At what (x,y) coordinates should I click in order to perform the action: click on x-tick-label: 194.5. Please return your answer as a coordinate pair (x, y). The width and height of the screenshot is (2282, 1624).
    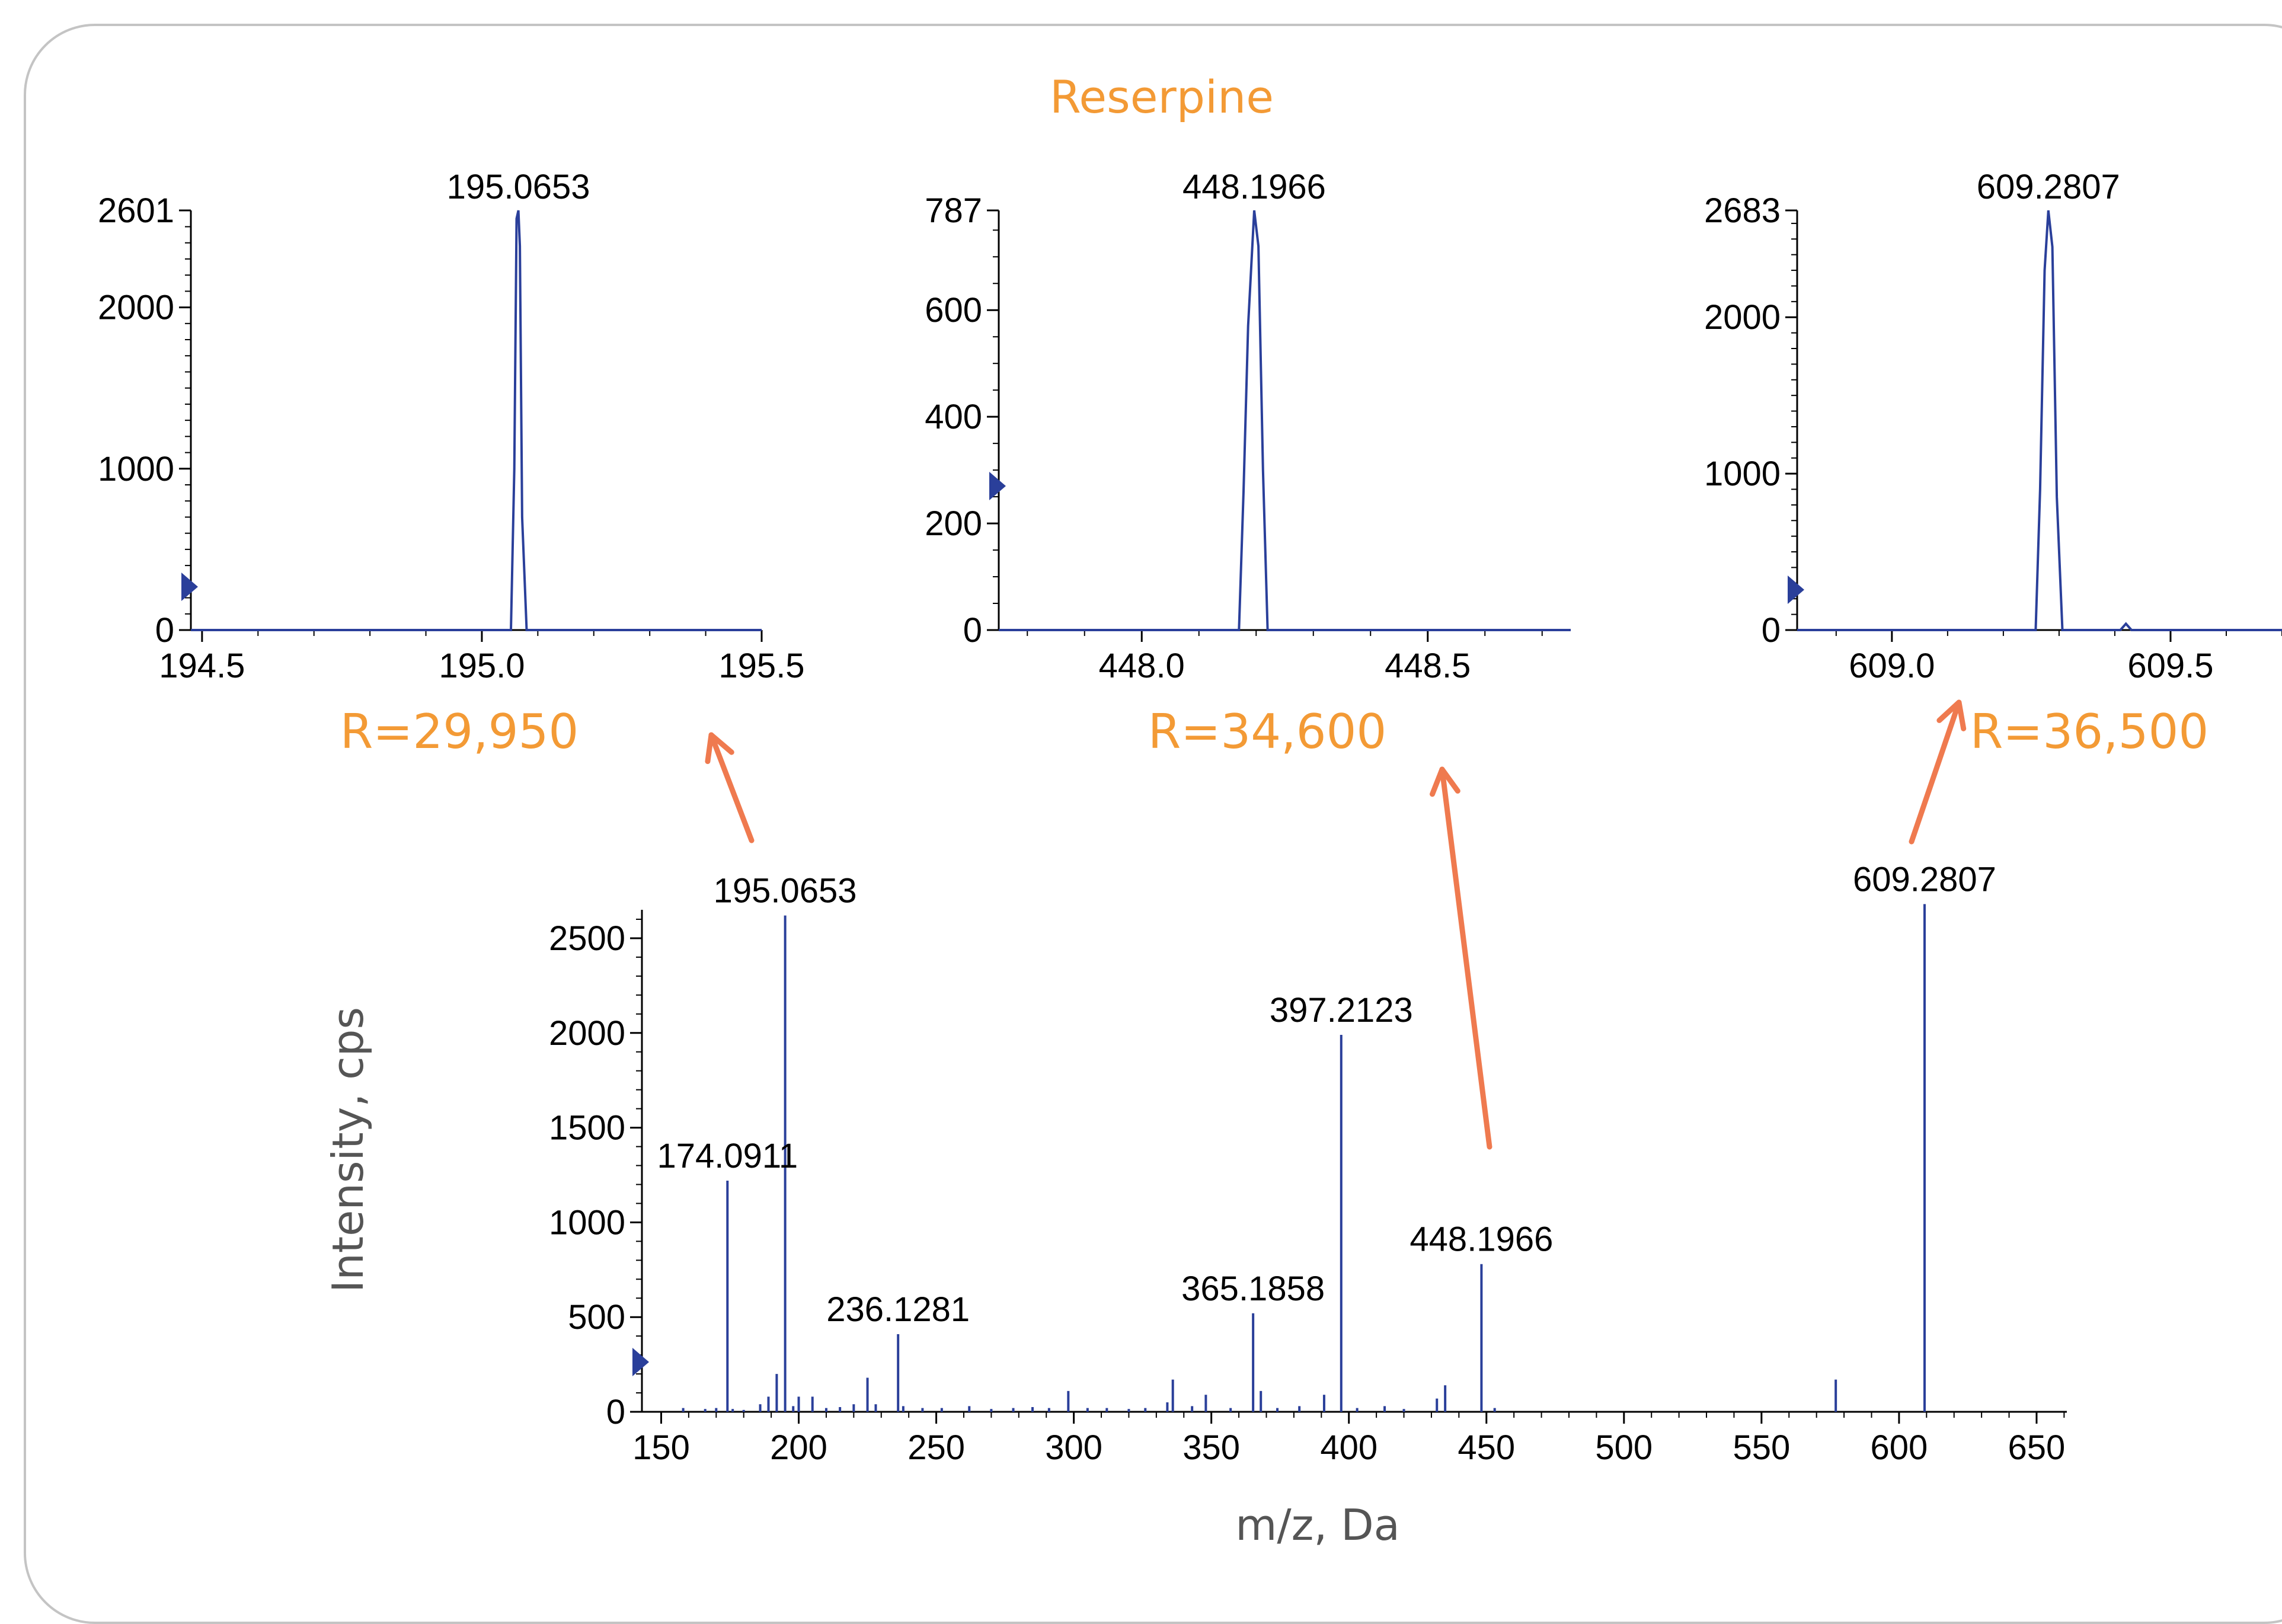
    Looking at the image, I should click on (202, 666).